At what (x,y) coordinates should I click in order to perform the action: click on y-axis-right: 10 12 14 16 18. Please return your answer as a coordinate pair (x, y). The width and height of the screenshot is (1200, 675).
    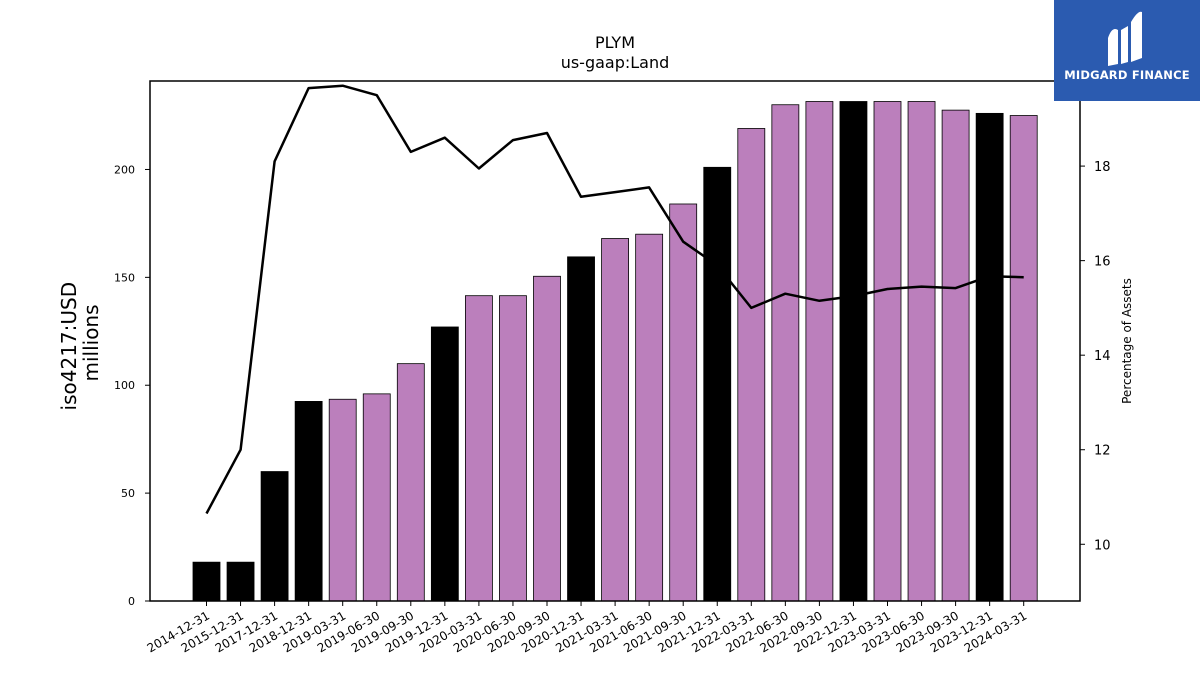
    Looking at the image, I should click on (1095, 356).